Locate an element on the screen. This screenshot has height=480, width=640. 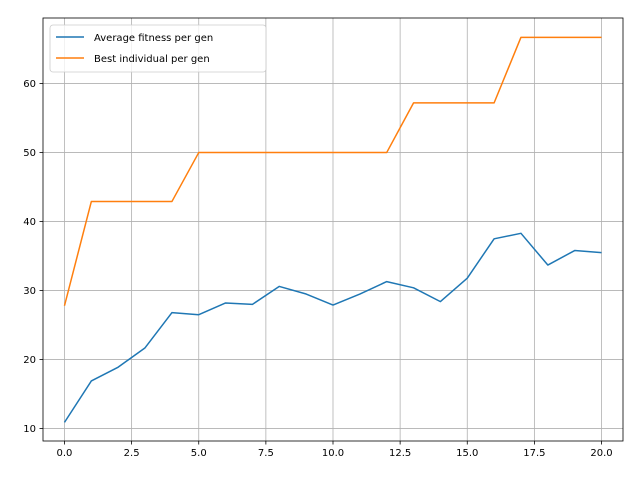
x-tick-label: 0.0 is located at coordinates (65, 453).